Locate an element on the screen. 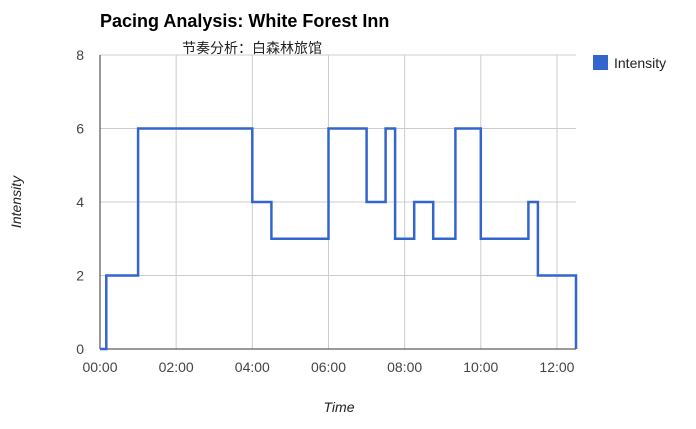 Image resolution: width=696 pixels, height=429 pixels. chart-subtitle: 节奏分析：白森林旅馆 is located at coordinates (252, 49).